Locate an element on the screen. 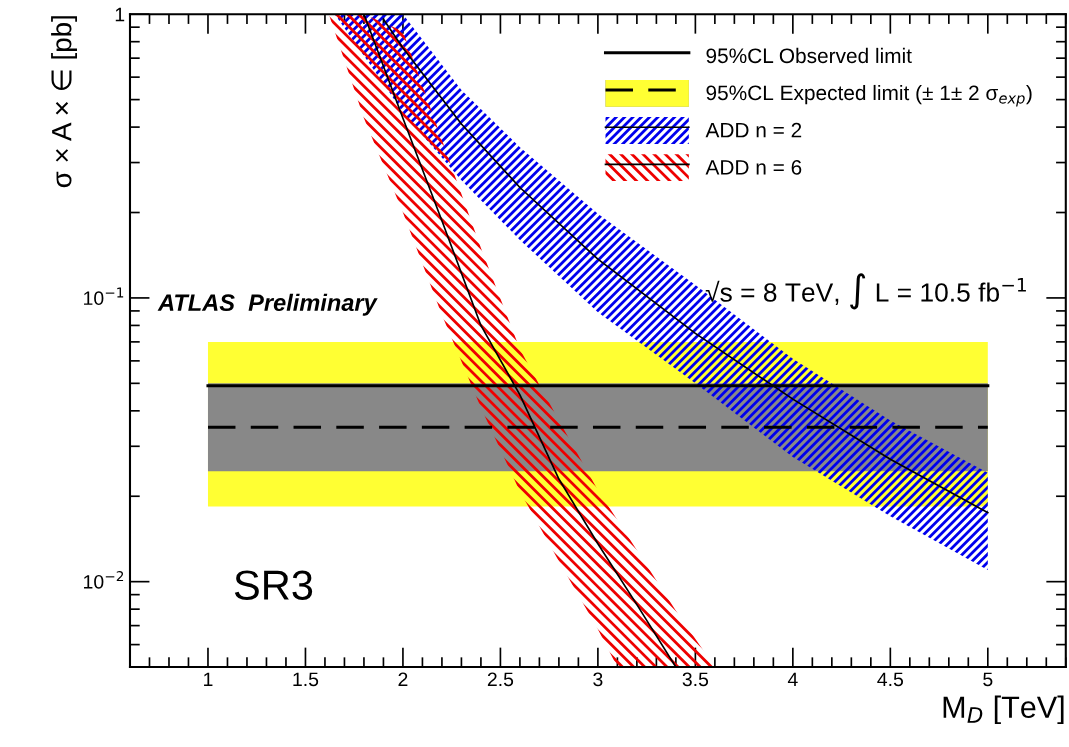  x-tick-label: 2 is located at coordinates (403, 679).